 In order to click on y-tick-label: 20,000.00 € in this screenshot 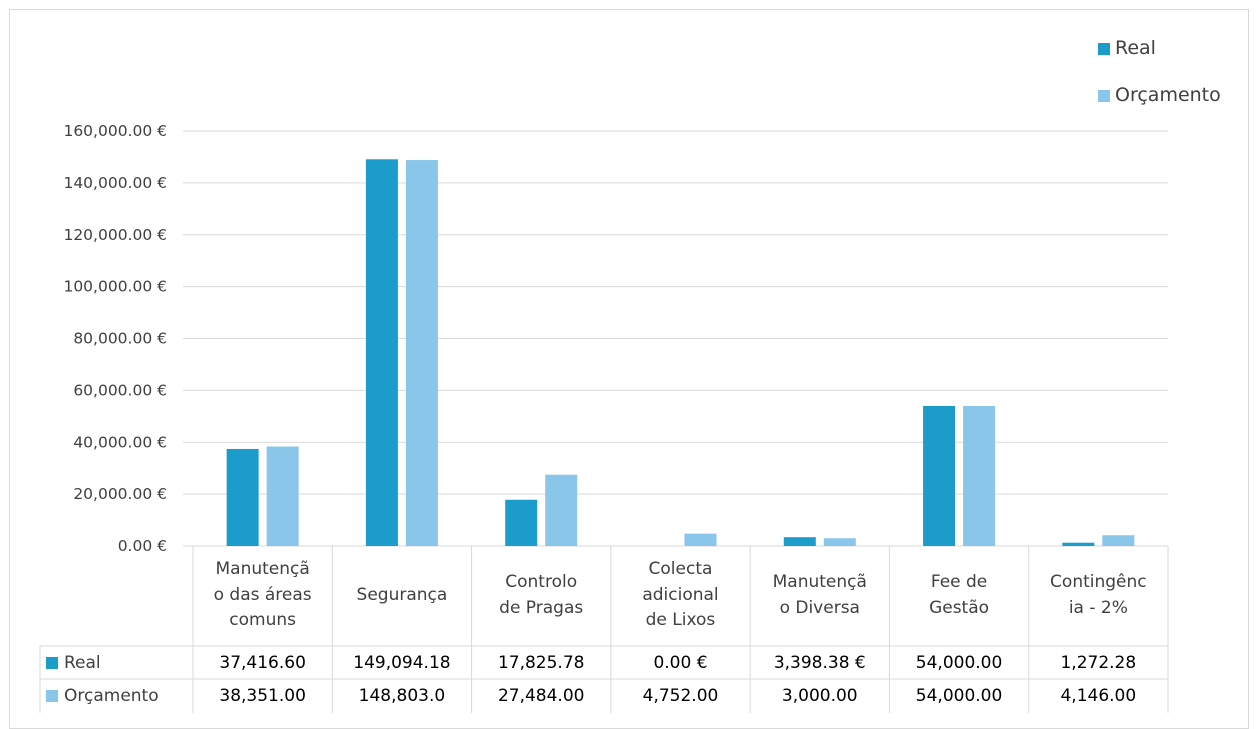, I will do `click(120, 494)`.